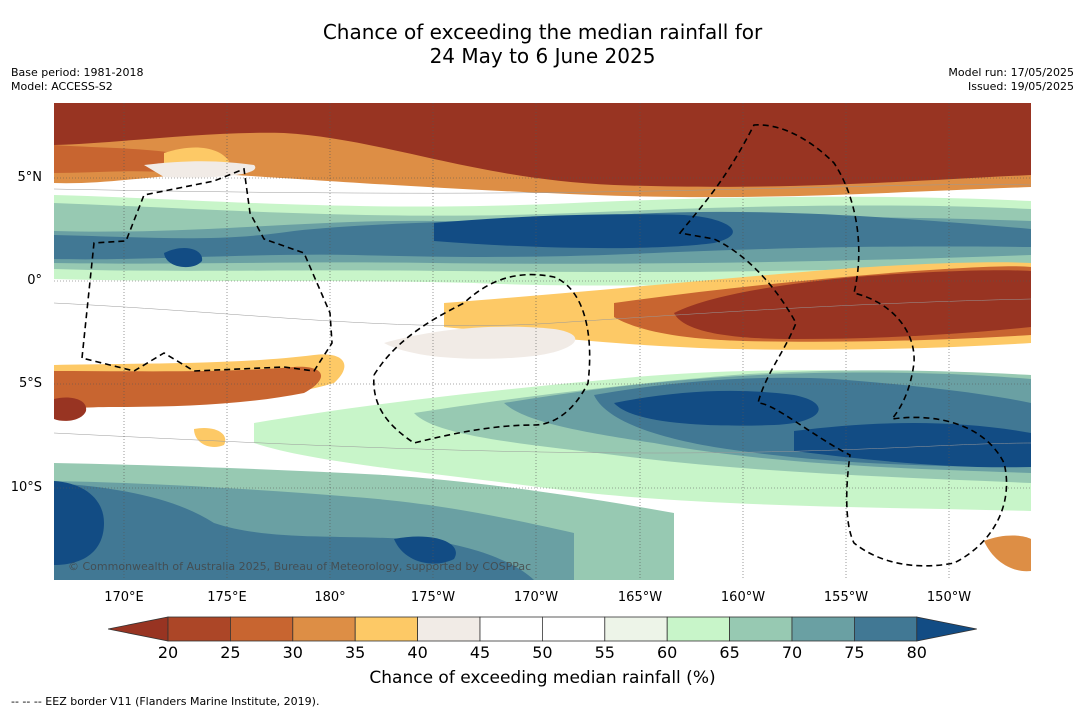 This screenshot has width=1085, height=713. What do you see at coordinates (1011, 72) in the screenshot?
I see `model-run-date: Model run: 17/05/2025` at bounding box center [1011, 72].